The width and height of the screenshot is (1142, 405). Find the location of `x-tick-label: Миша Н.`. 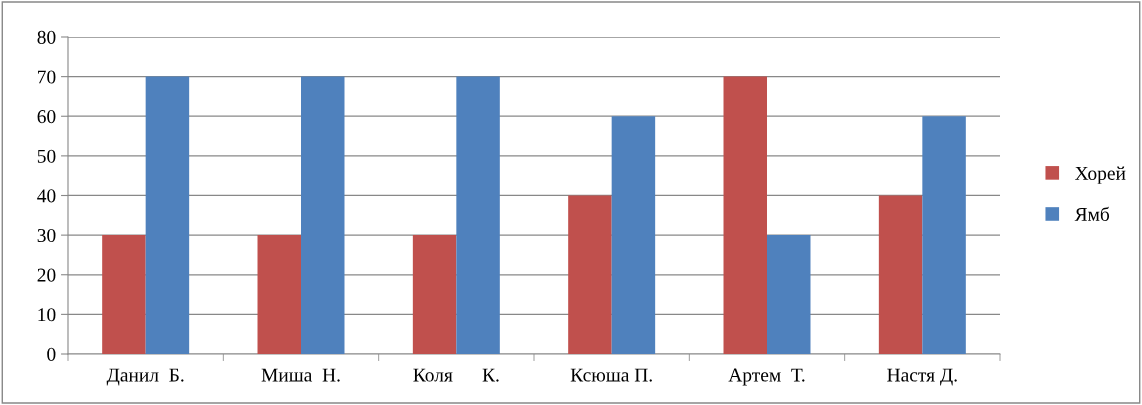

x-tick-label: Миша Н. is located at coordinates (300, 375).